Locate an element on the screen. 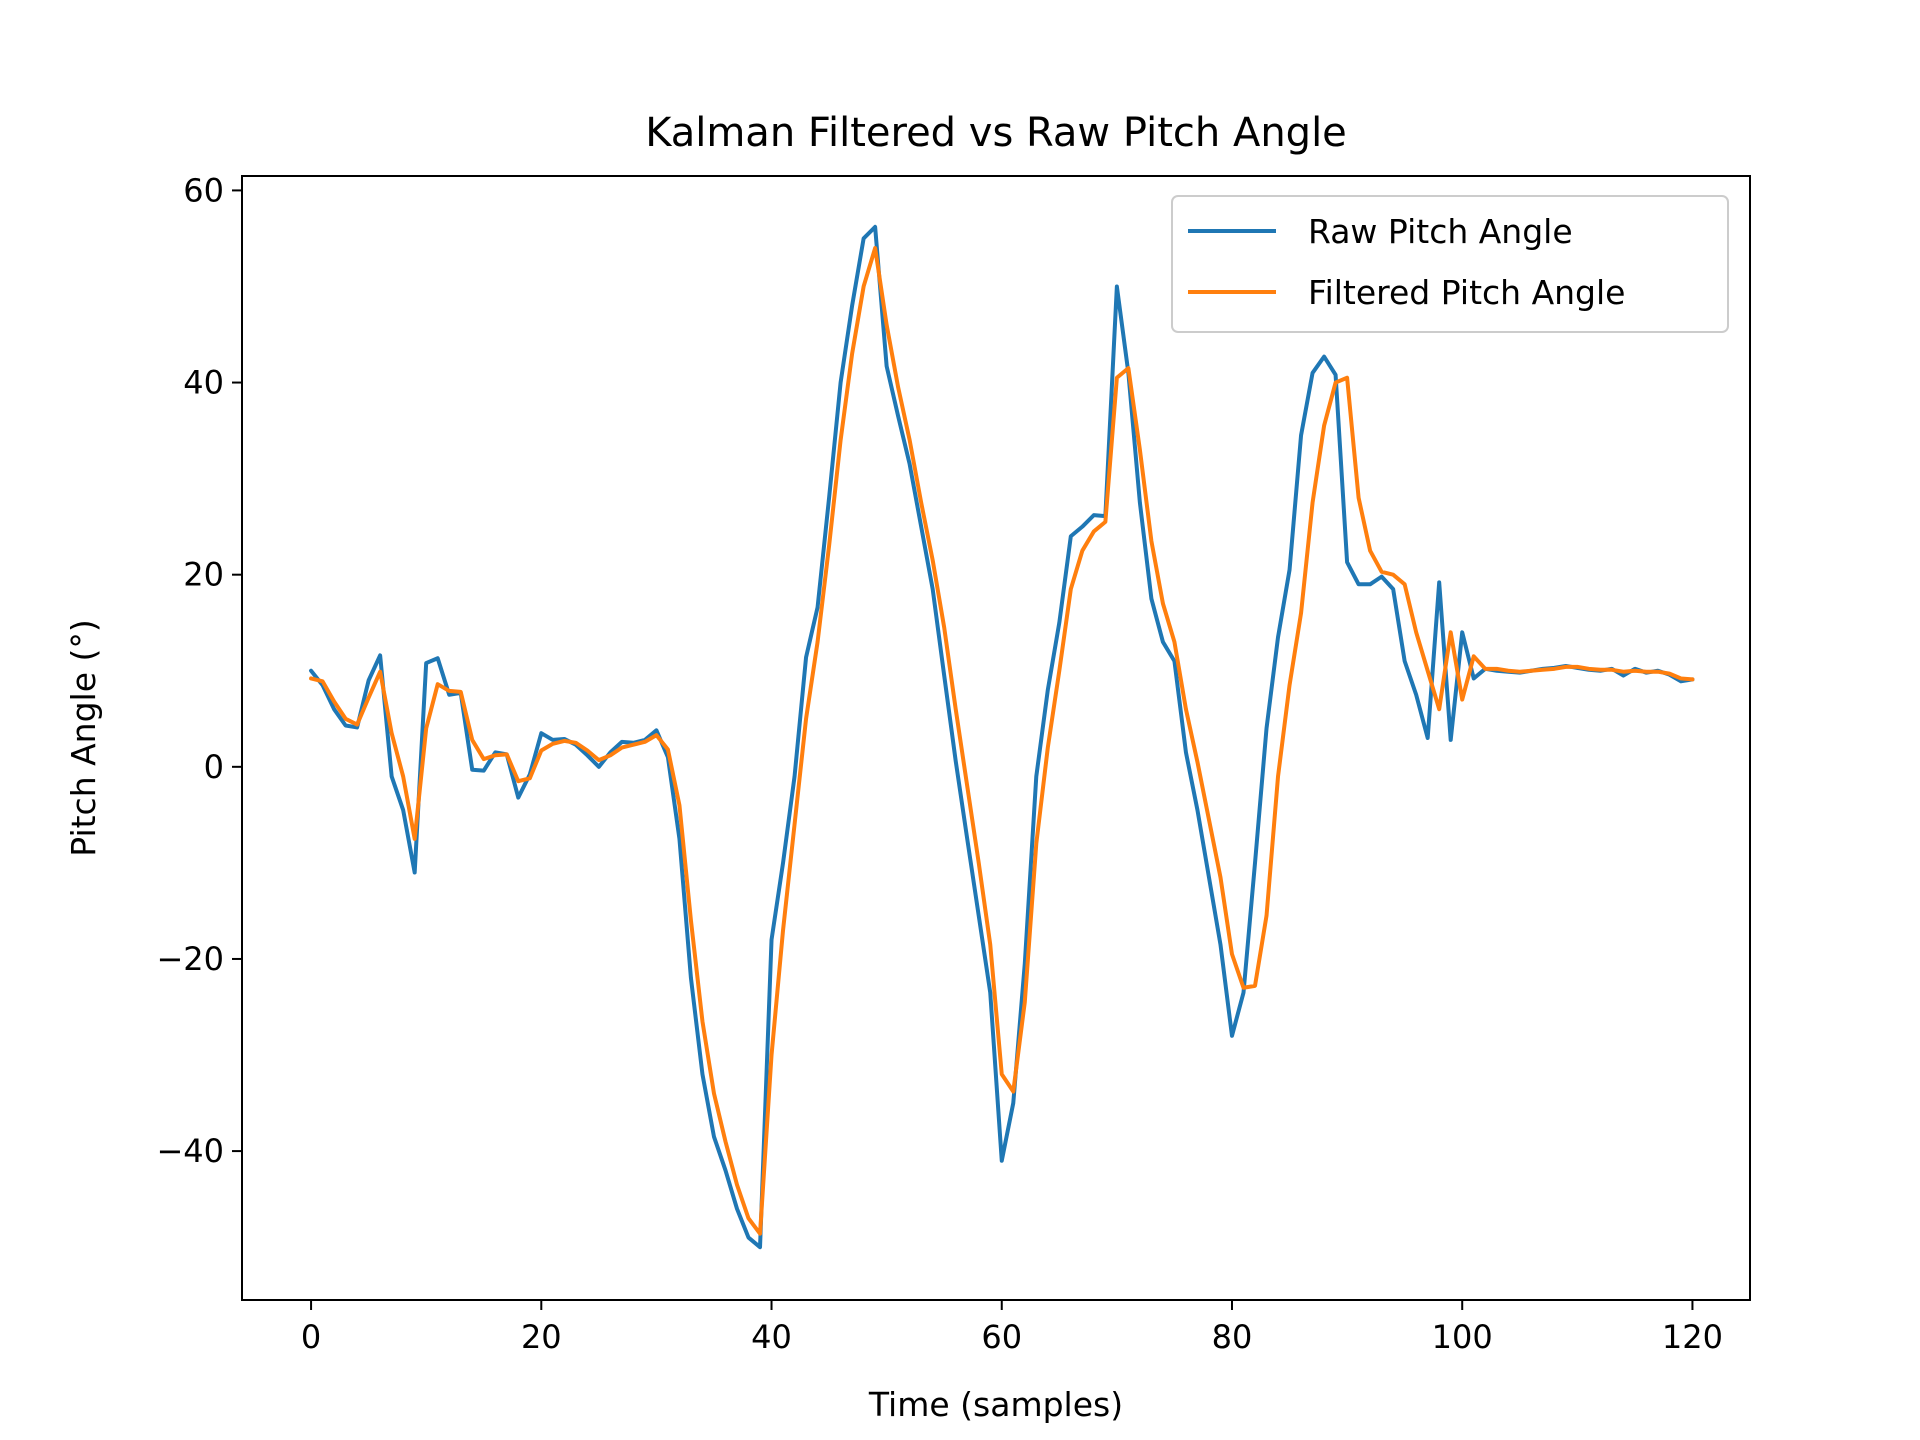 The height and width of the screenshot is (1440, 1920). y-axis-ticks: 60 40 20 0 −20 −40 is located at coordinates (199, 670).